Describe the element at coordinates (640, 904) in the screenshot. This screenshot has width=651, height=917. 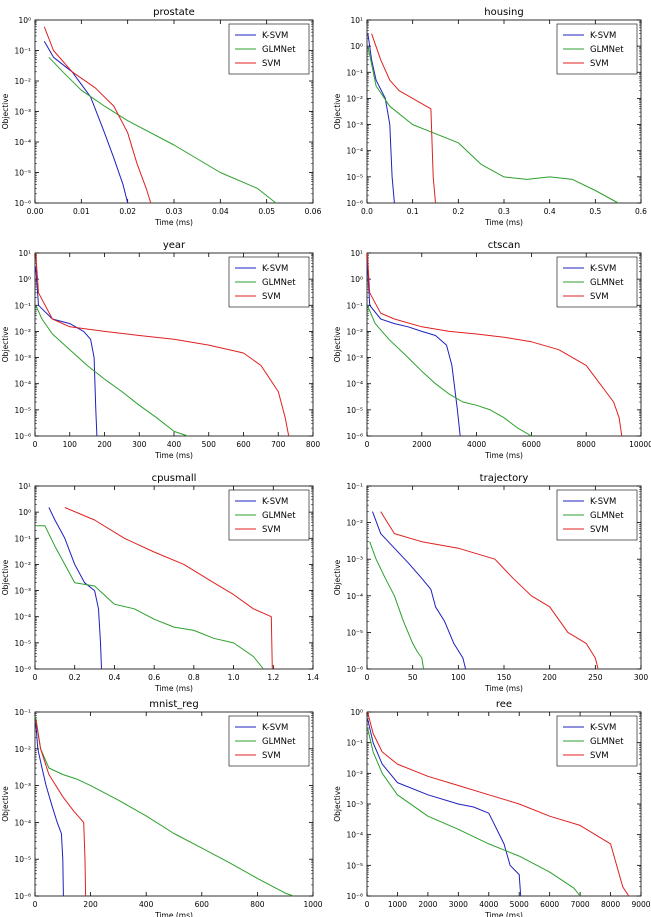
I see `x-tick-label: 9000` at that location.